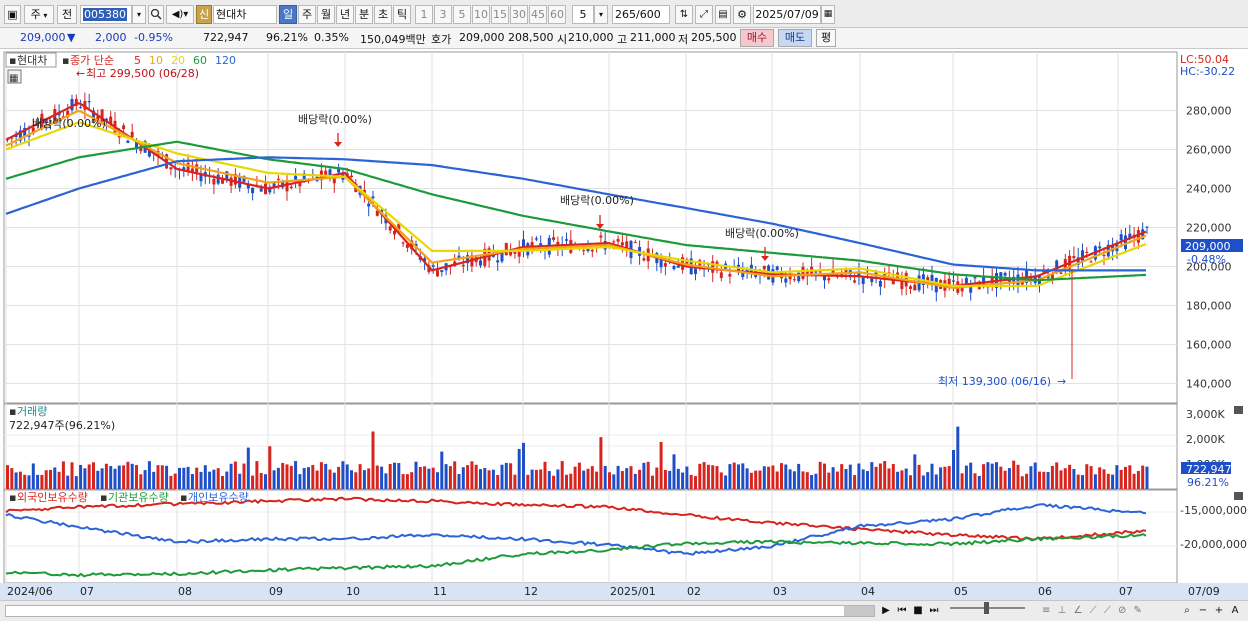 The height and width of the screenshot is (621, 1248). I want to click on type-select: 주 ▾, so click(39, 14).